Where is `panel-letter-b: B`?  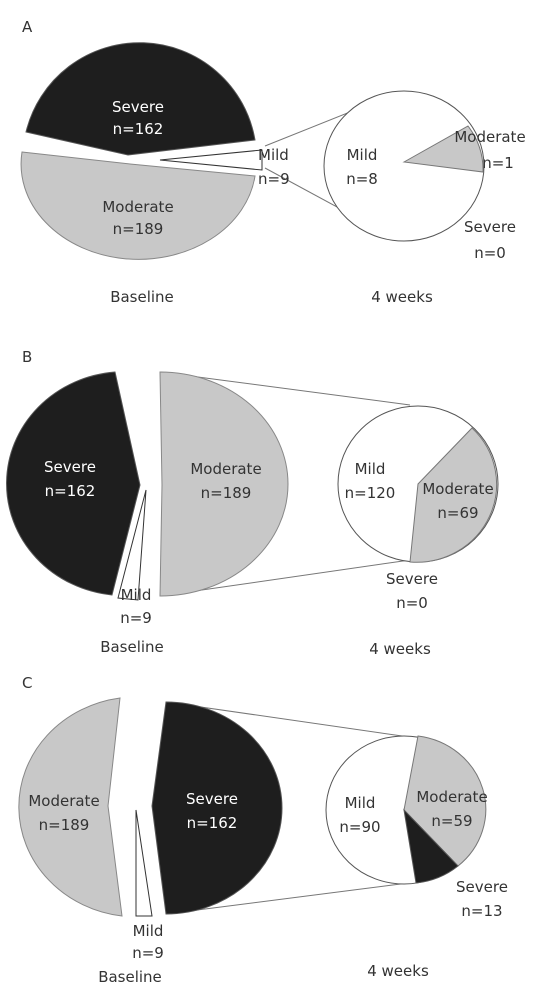 panel-letter-b: B is located at coordinates (27, 357).